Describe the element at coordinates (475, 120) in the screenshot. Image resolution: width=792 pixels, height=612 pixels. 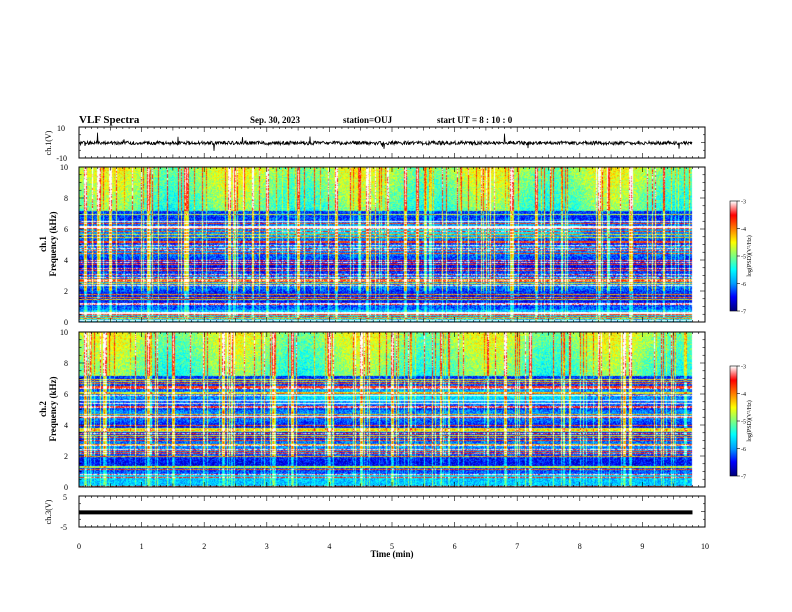
I see `start-time-label: start UT = 8 : 10 : 0` at that location.